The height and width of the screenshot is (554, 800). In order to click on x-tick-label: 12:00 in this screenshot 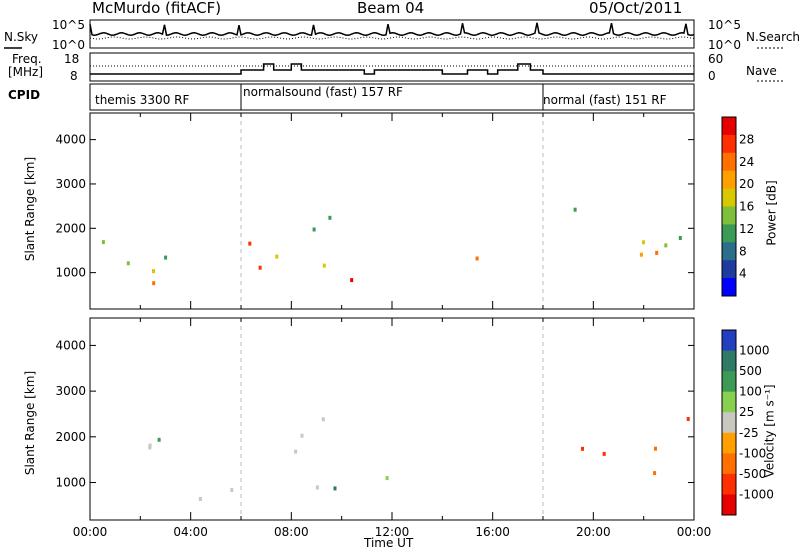, I will do `click(392, 532)`.